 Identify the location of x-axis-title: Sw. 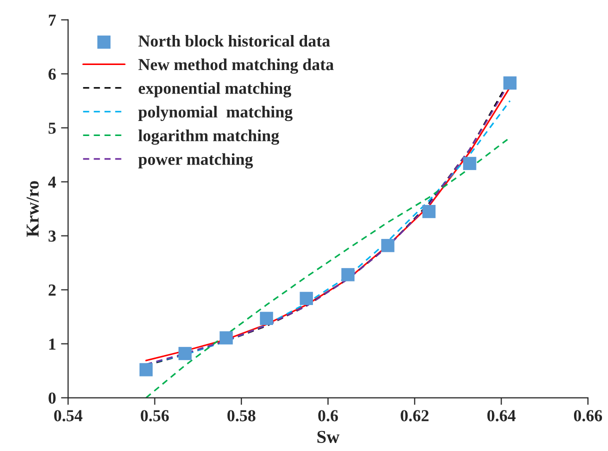
(328, 436).